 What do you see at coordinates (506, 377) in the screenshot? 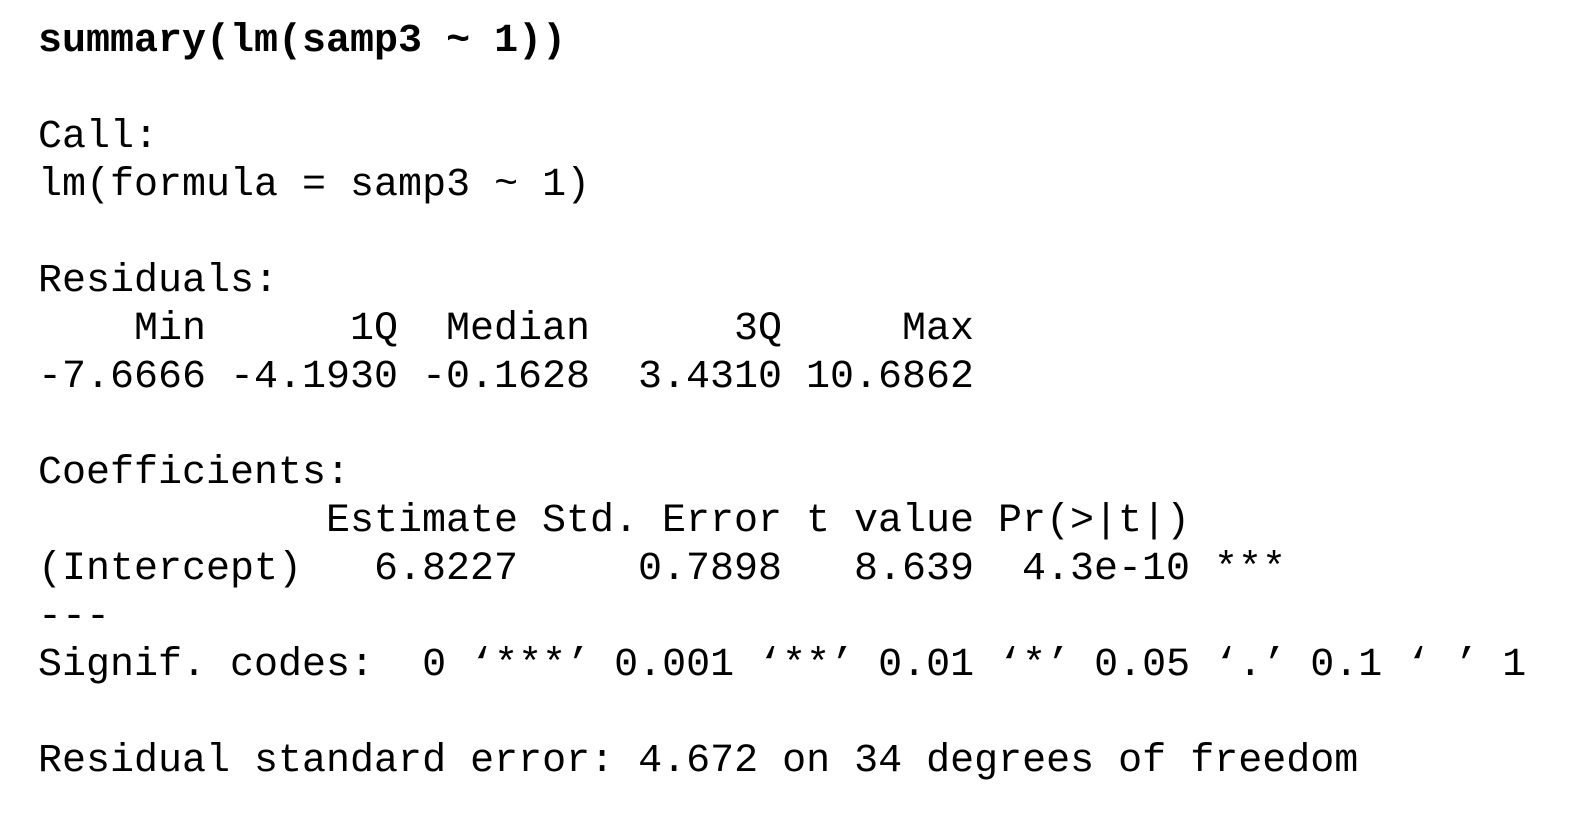
I see `residual-value: -0.1628` at bounding box center [506, 377].